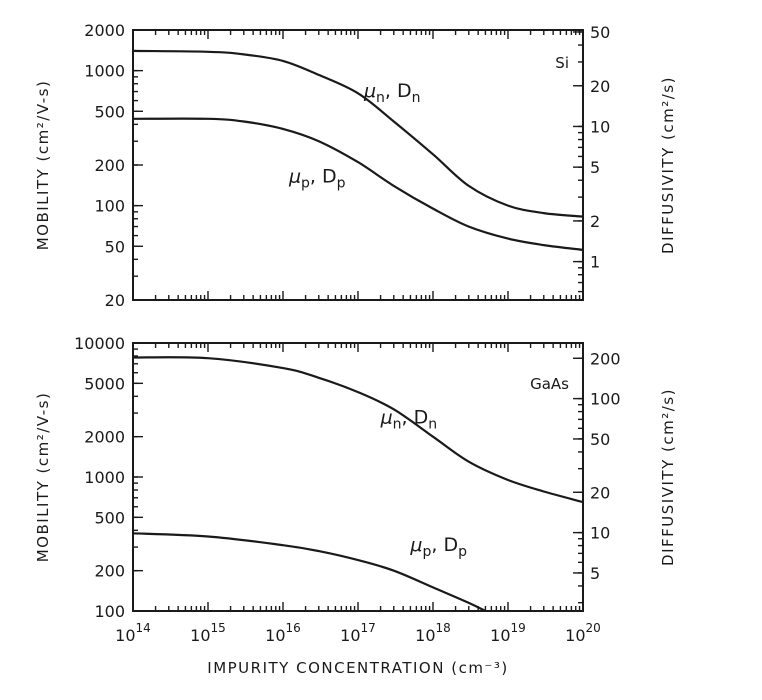 This screenshot has height=700, width=762. I want to click on x-tick-label: 1015, so click(208, 633).